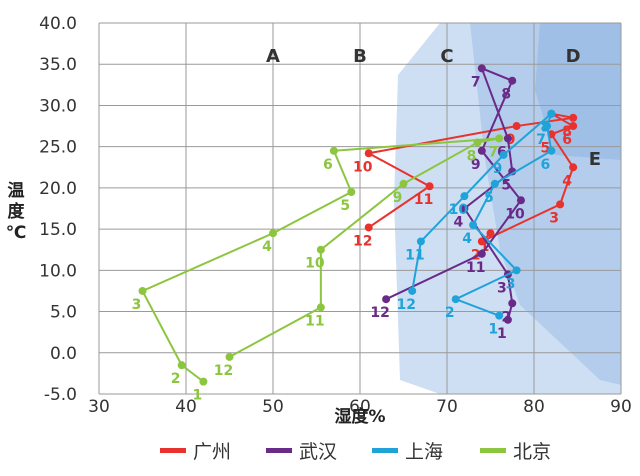  What do you see at coordinates (459, 223) in the screenshot?
I see `month-label: 4` at bounding box center [459, 223].